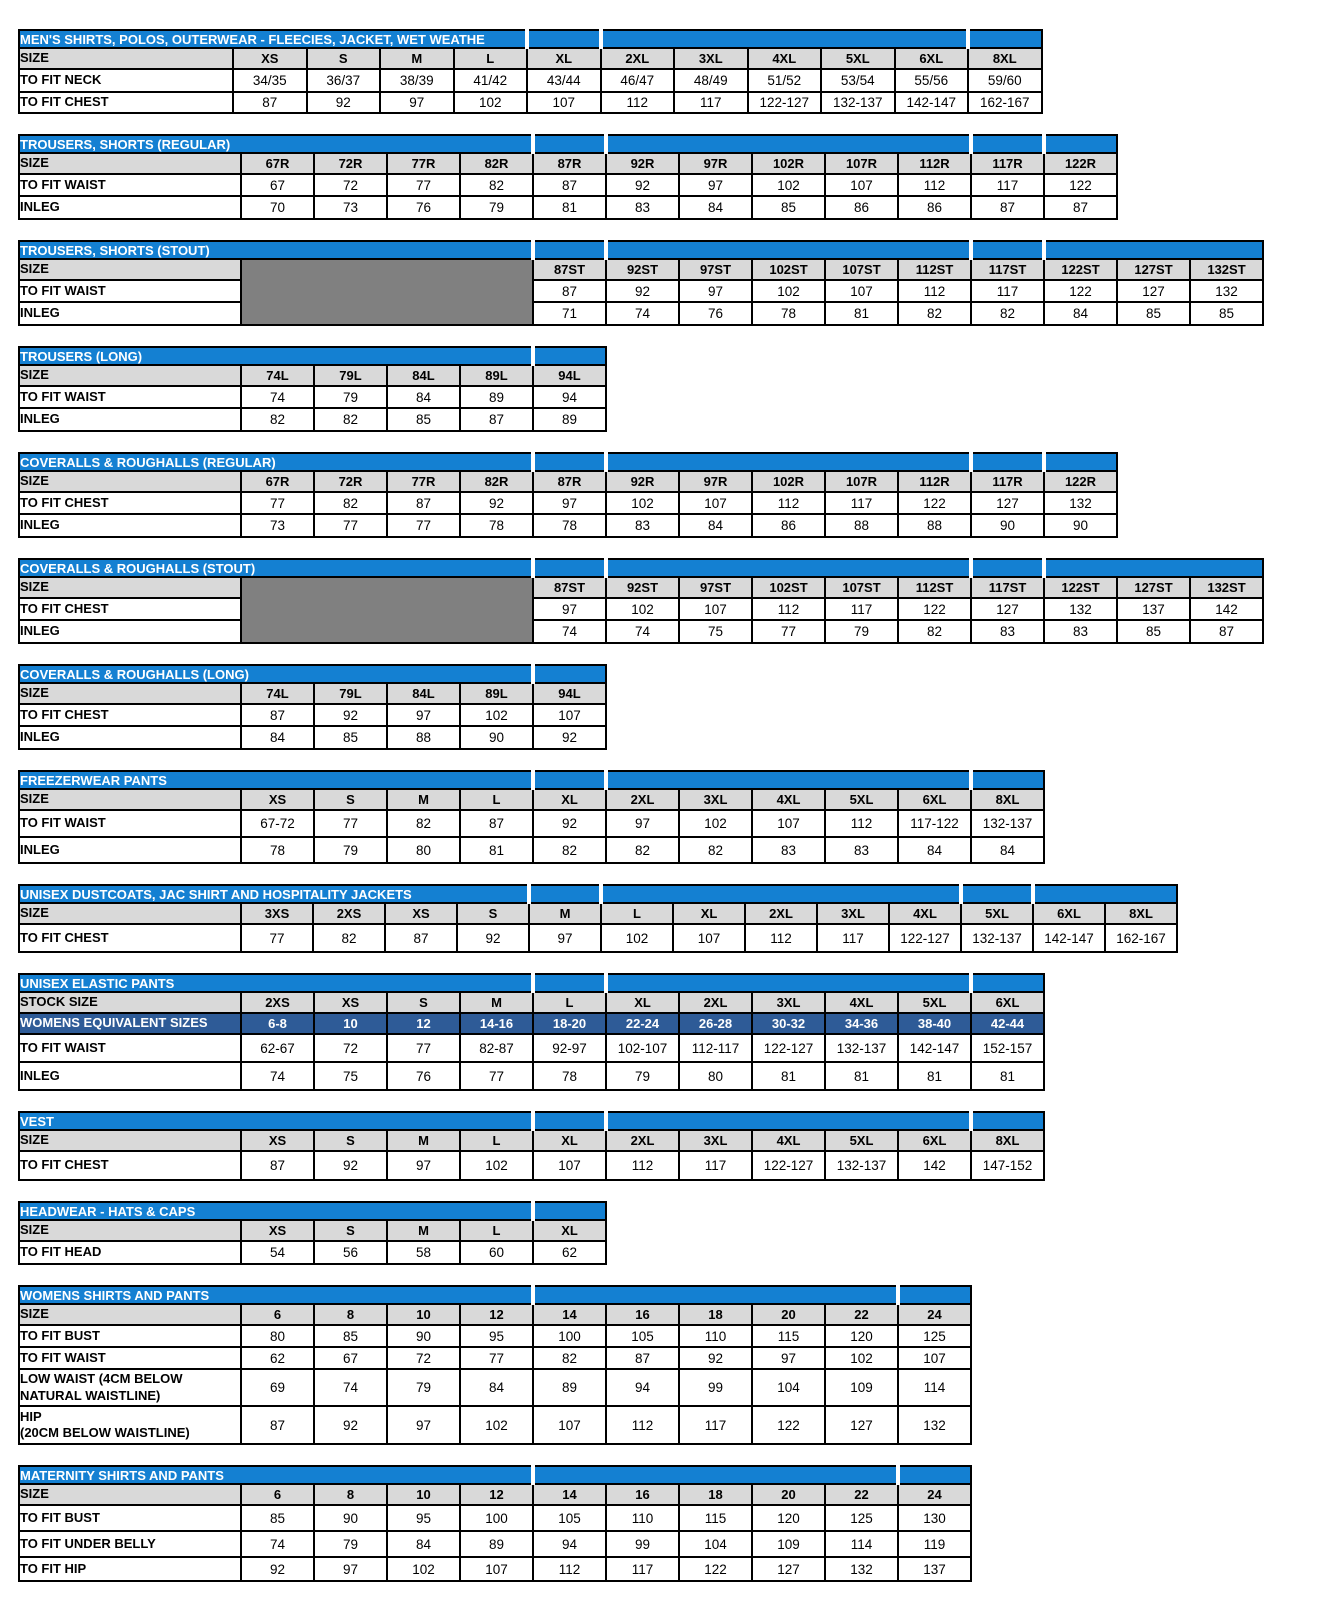 The height and width of the screenshot is (1598, 1320). Describe the element at coordinates (130, 938) in the screenshot. I see `row-label: TO FIT CHEST` at that location.